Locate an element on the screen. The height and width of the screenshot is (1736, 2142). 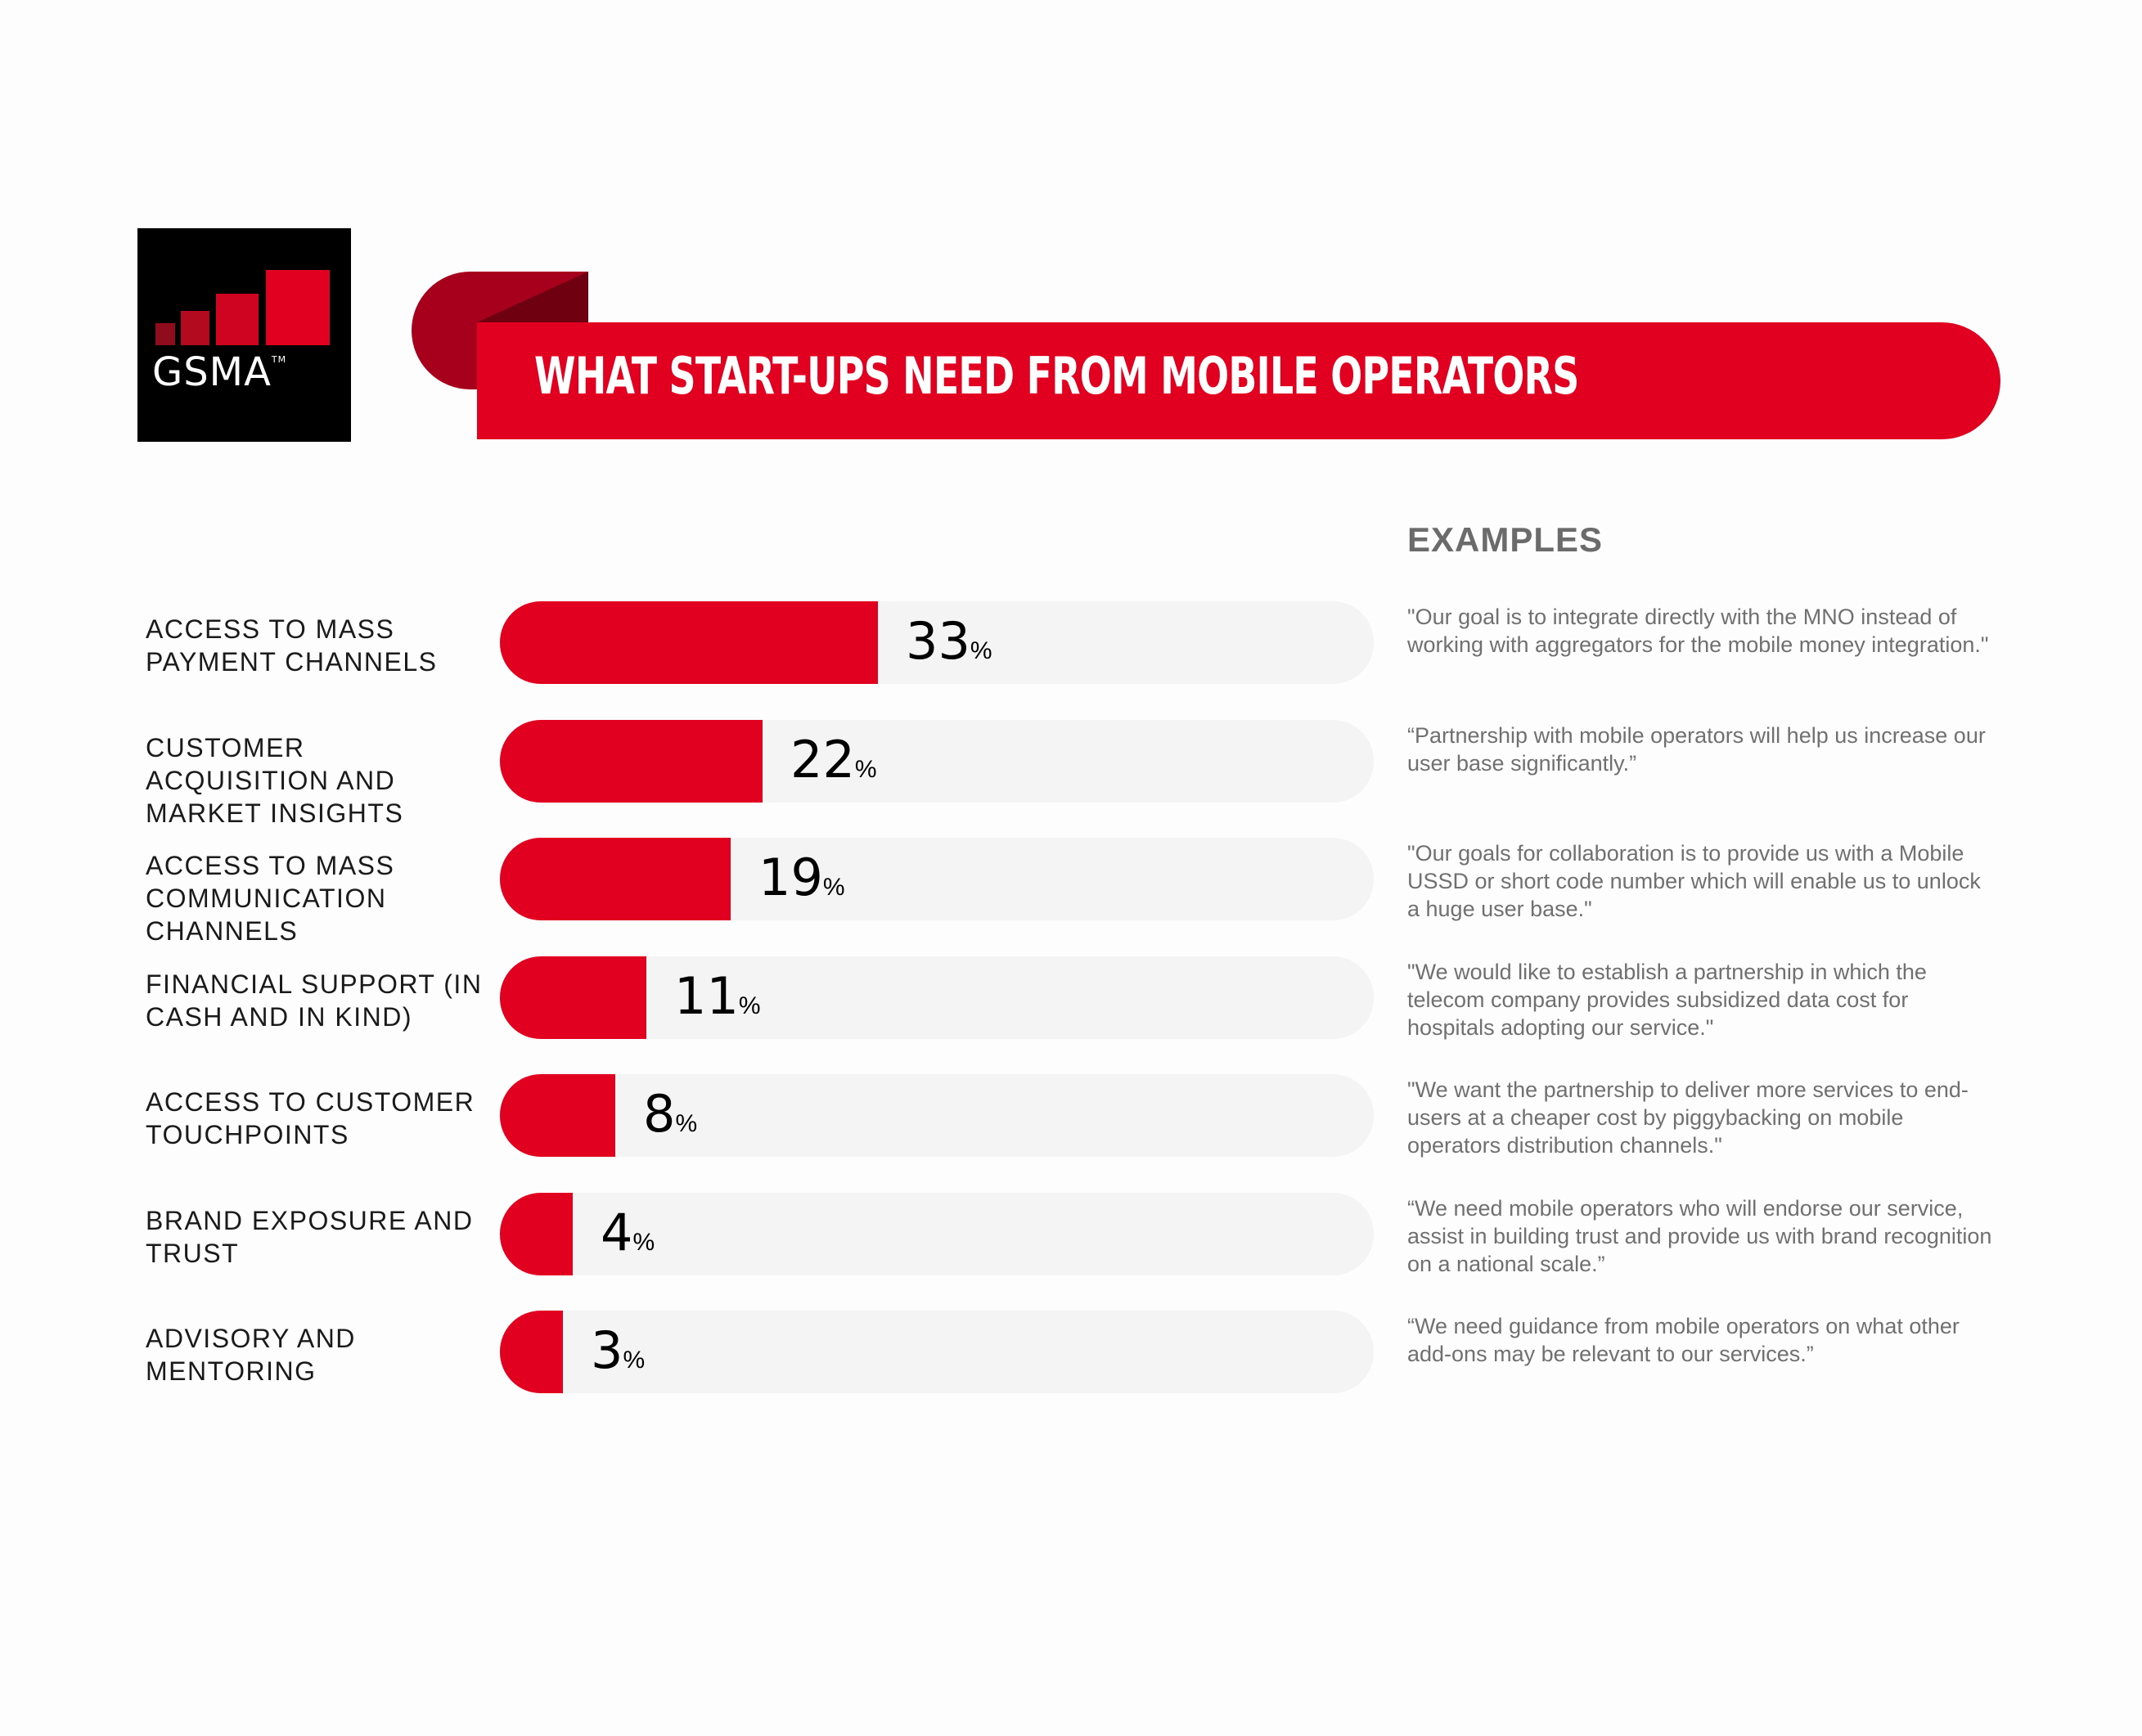
bar-track: 33% is located at coordinates (937, 642).